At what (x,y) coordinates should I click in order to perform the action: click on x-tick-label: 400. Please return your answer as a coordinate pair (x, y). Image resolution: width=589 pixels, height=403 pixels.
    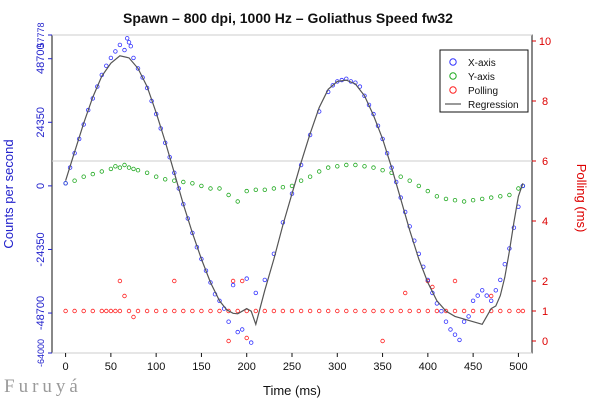
    Looking at the image, I should click on (428, 367).